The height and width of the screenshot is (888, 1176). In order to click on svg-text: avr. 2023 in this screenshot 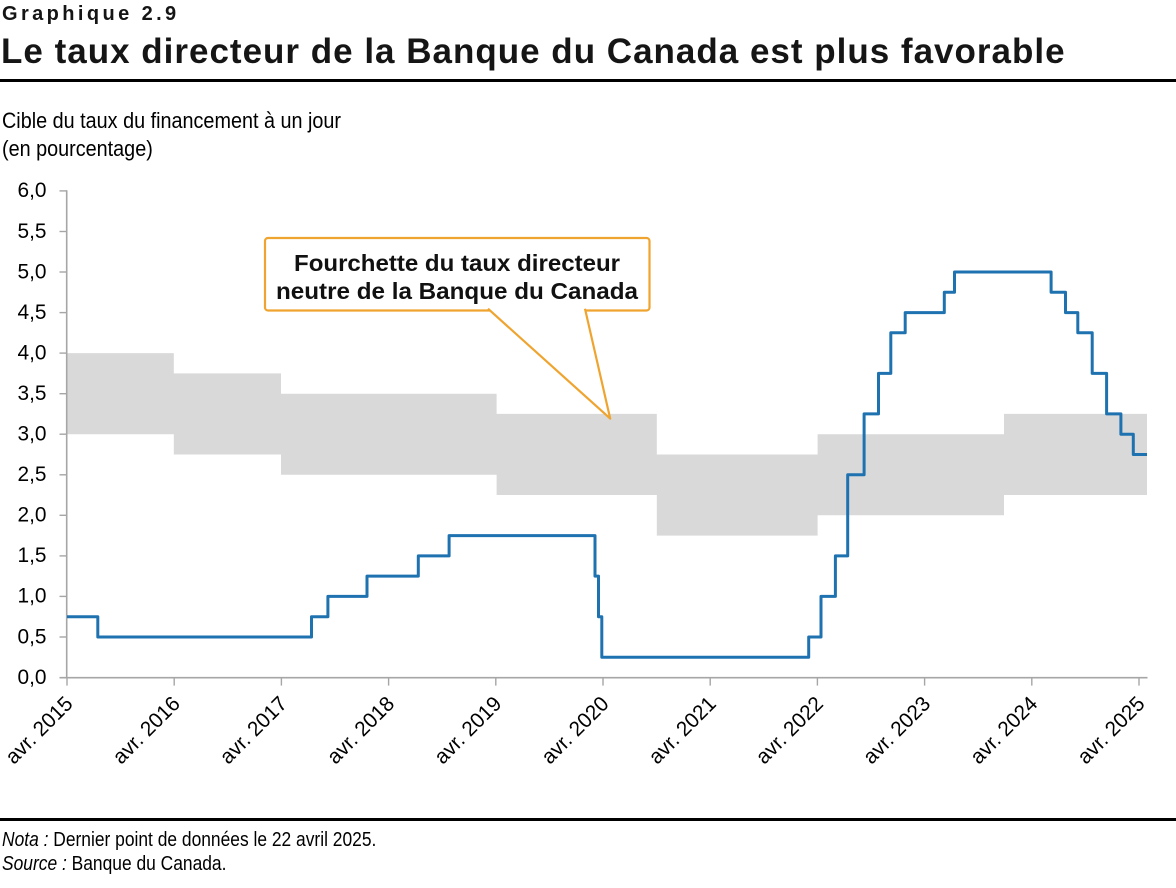, I will do `click(897, 730)`.